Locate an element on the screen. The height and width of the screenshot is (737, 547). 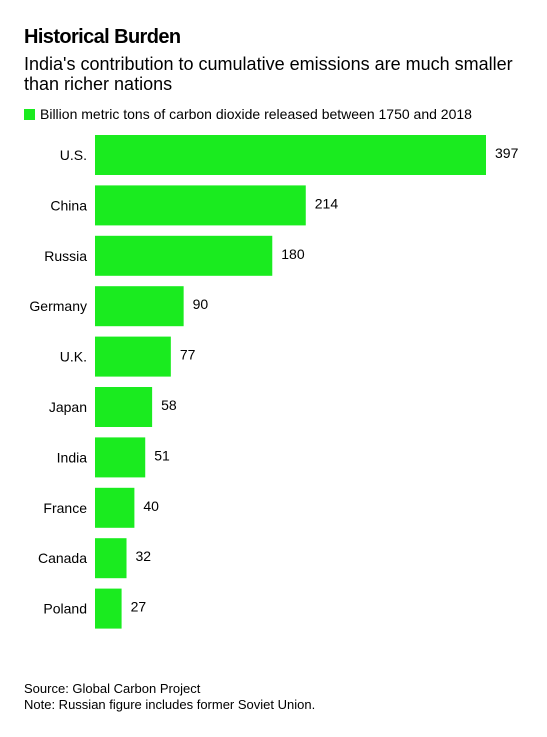
value-label: 51 is located at coordinates (162, 455).